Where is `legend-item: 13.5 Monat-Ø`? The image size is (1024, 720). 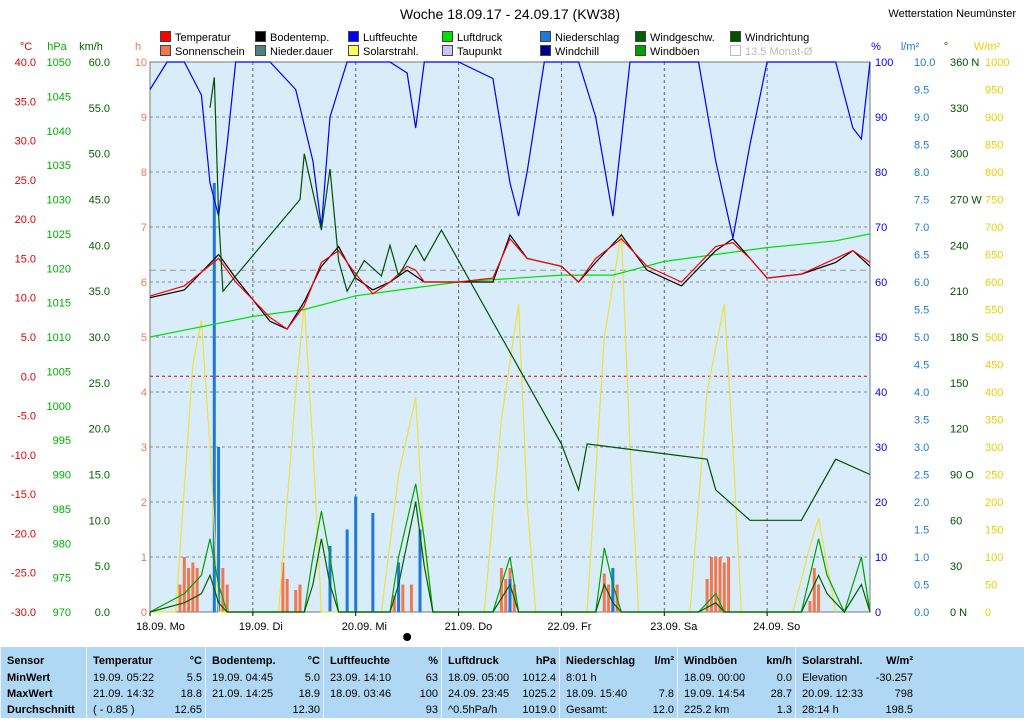 legend-item: 13.5 Monat-Ø is located at coordinates (771, 51).